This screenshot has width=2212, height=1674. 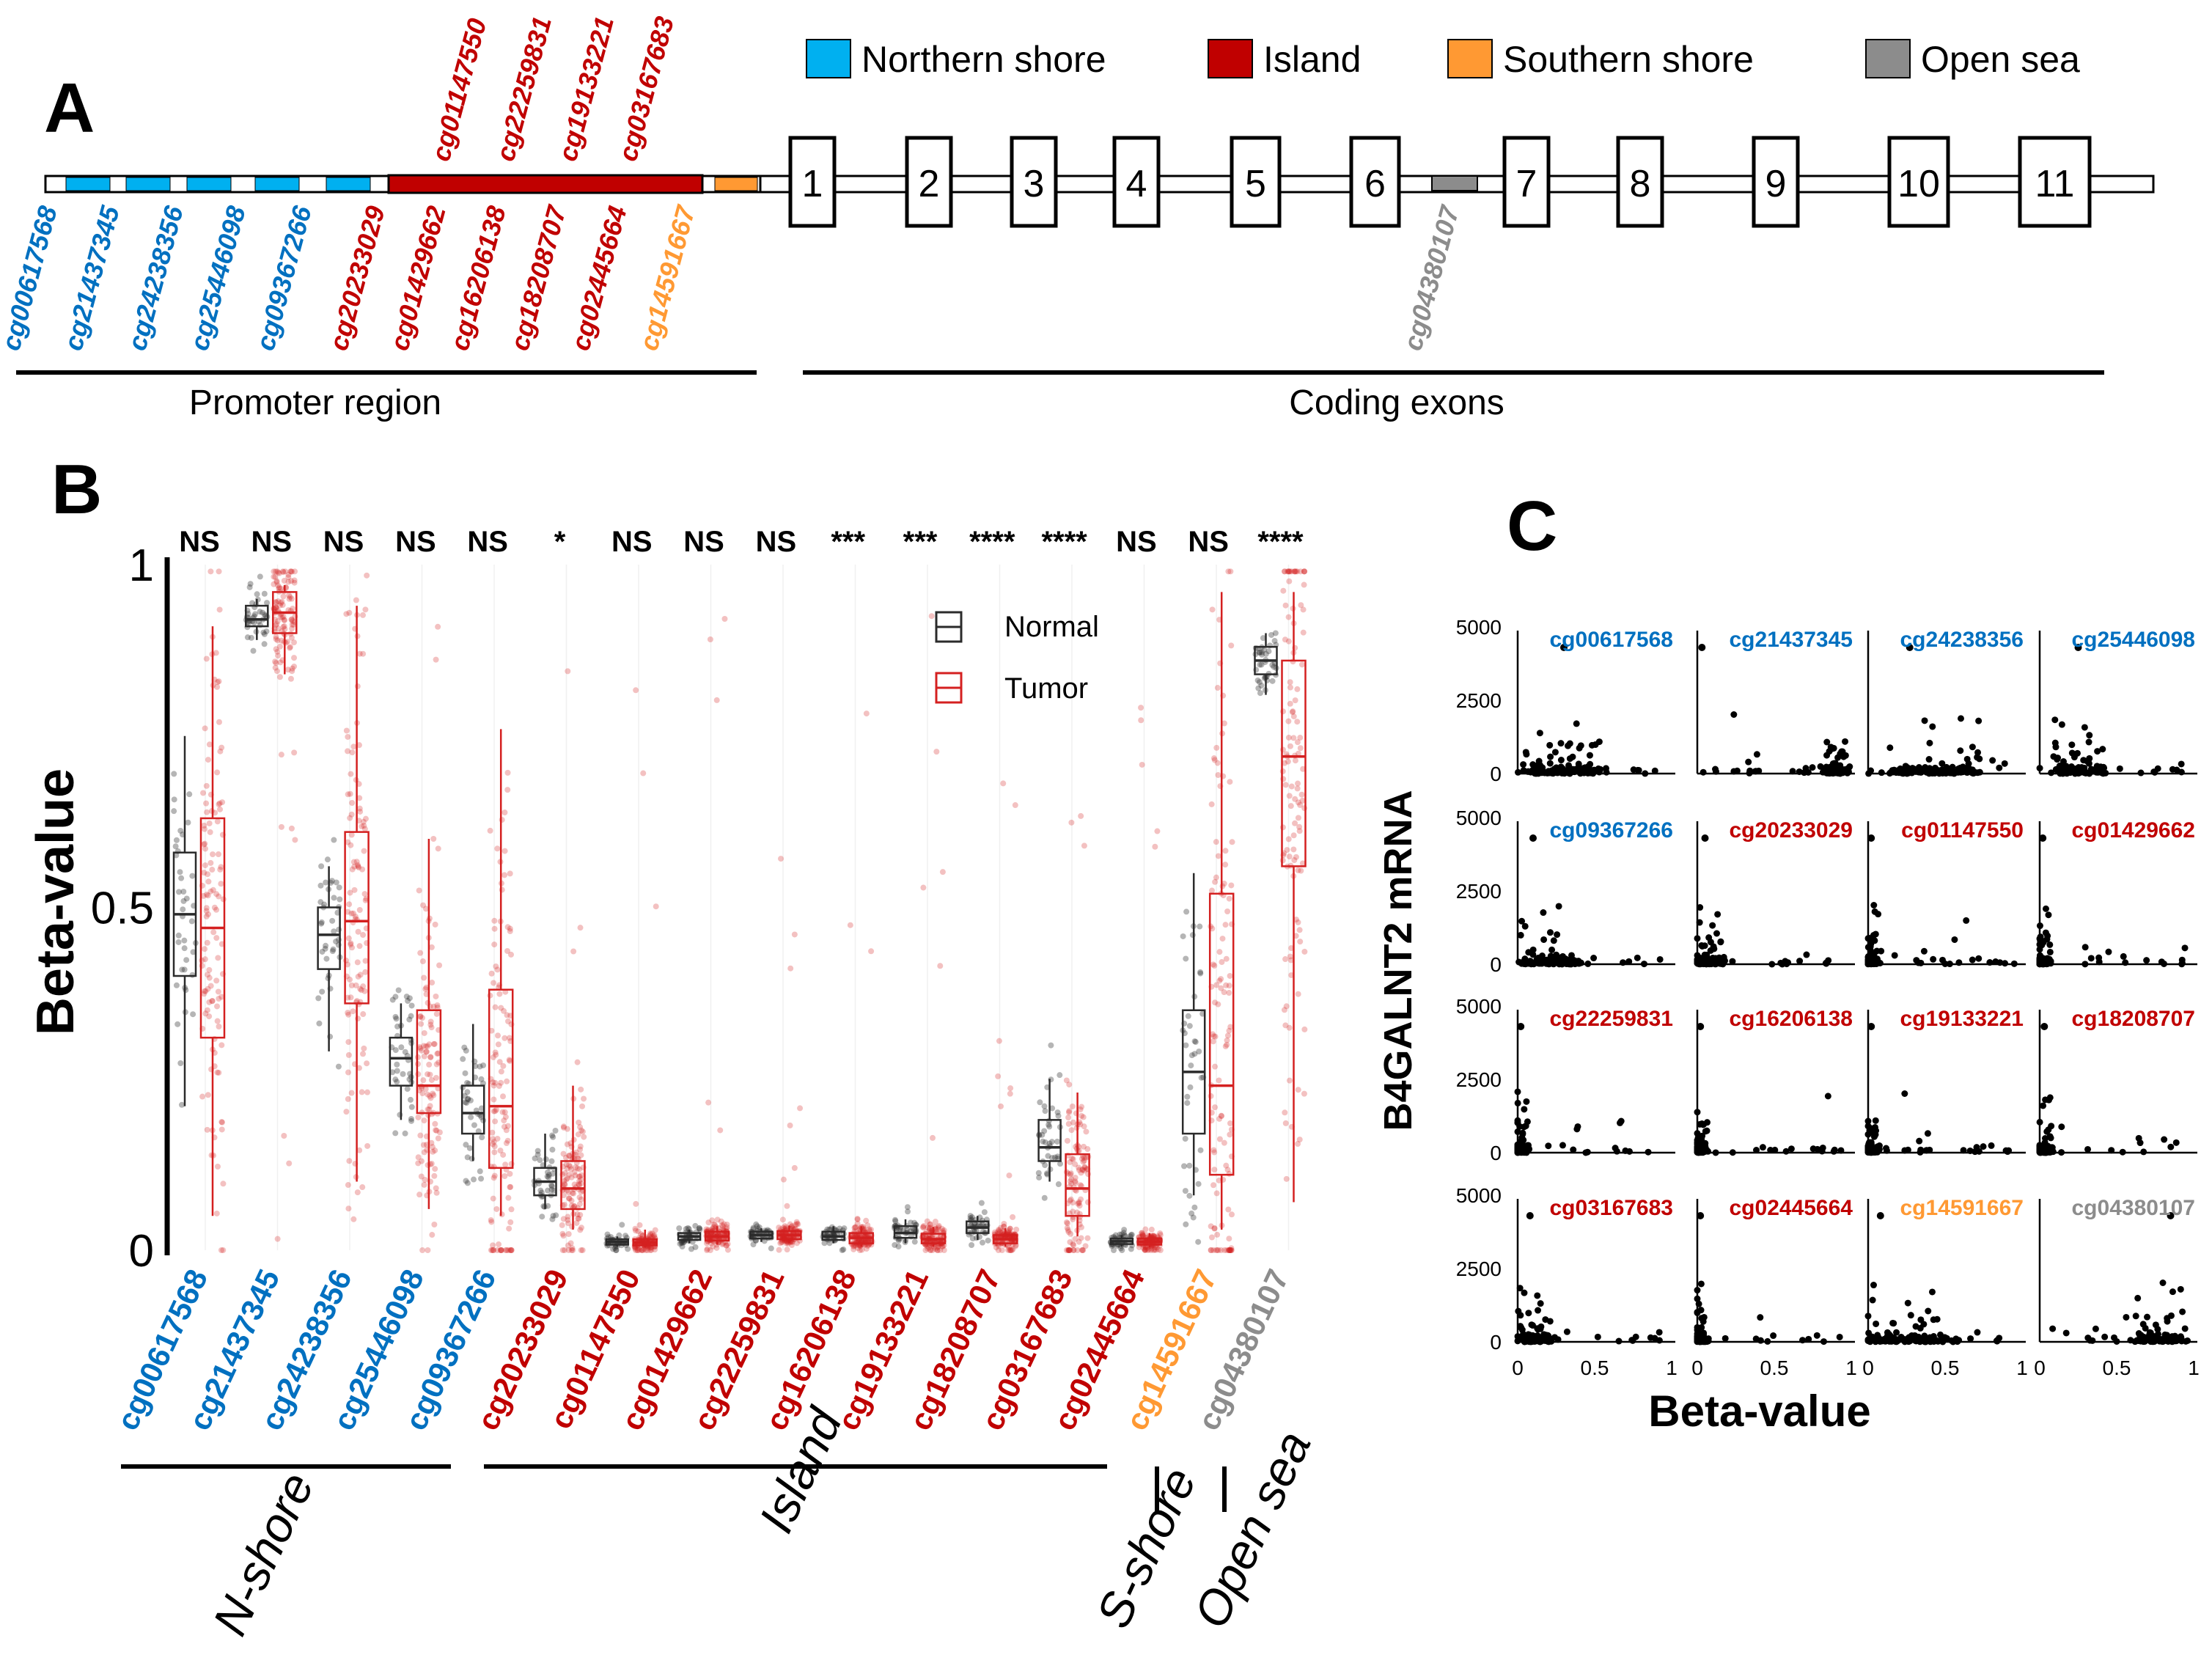 What do you see at coordinates (415, 542) in the screenshot?
I see `significance-label: NS` at bounding box center [415, 542].